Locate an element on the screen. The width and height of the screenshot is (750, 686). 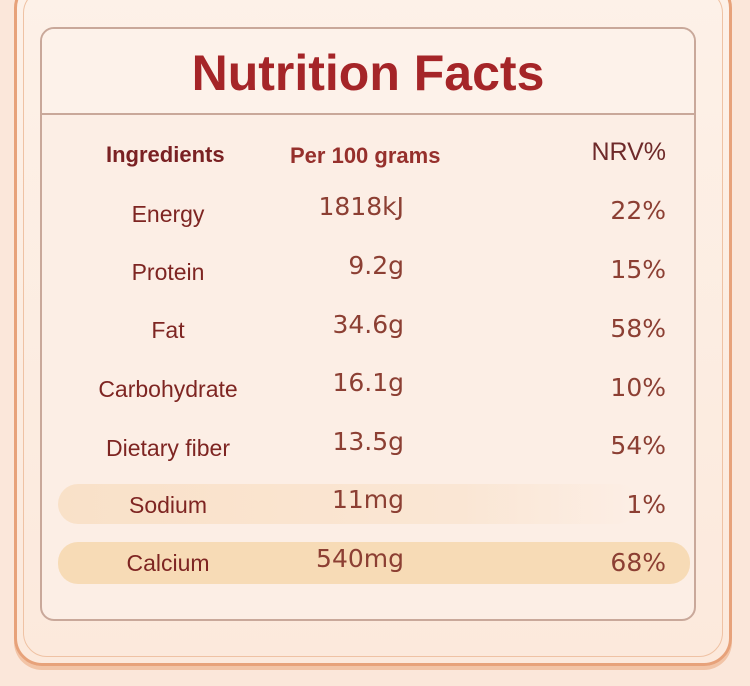
row-name-sodium: Sodium is located at coordinates (168, 505).